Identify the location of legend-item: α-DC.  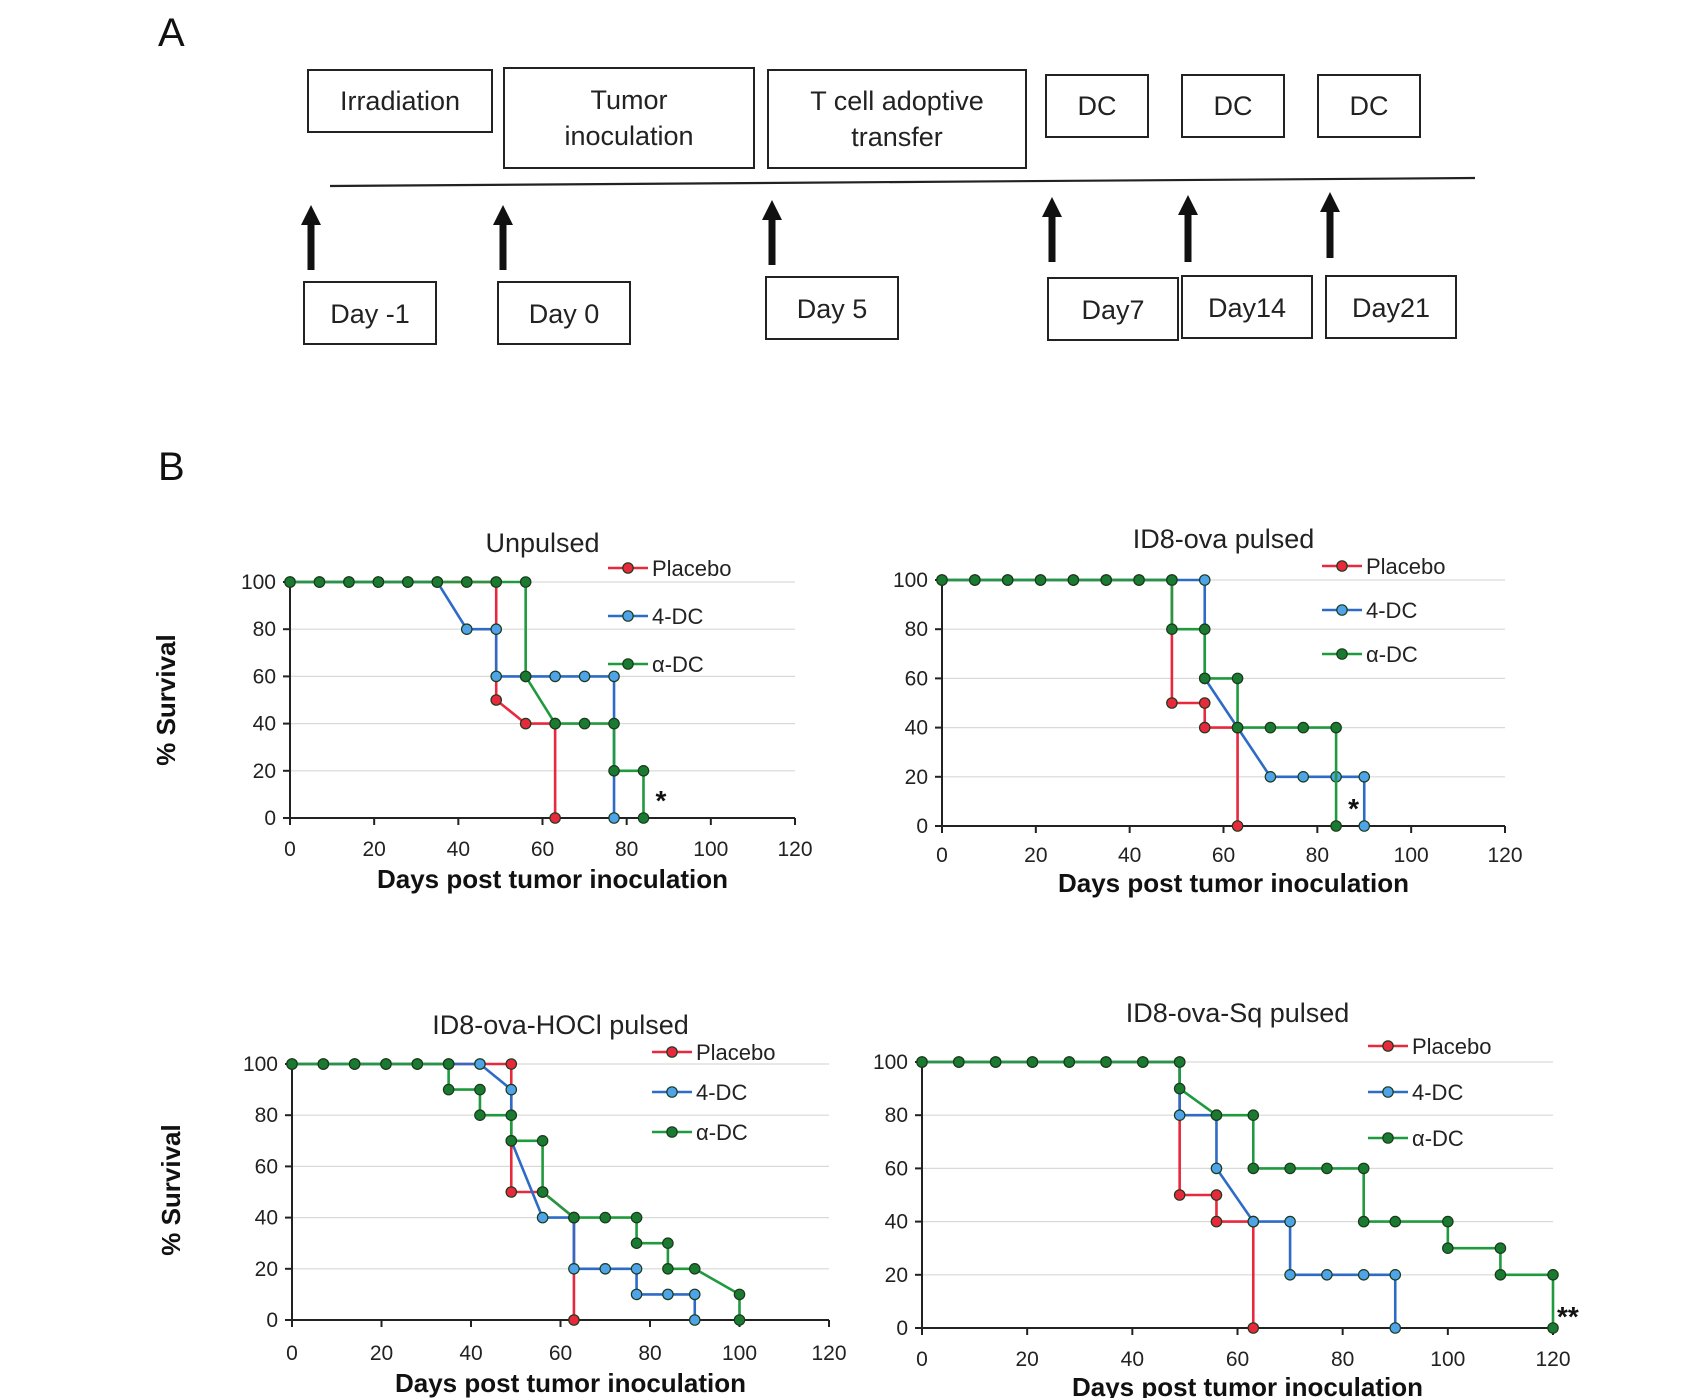
(1416, 1138).